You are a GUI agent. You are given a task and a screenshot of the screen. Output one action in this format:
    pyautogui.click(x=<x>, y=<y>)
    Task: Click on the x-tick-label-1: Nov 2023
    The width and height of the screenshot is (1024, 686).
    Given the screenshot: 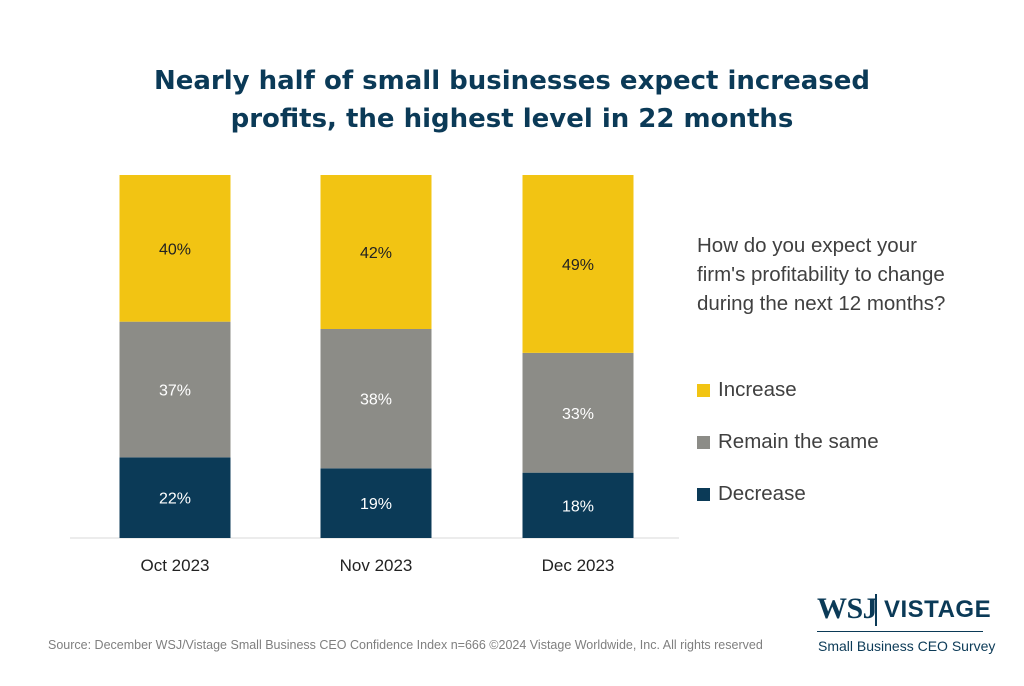 What is the action you would take?
    pyautogui.click(x=376, y=565)
    